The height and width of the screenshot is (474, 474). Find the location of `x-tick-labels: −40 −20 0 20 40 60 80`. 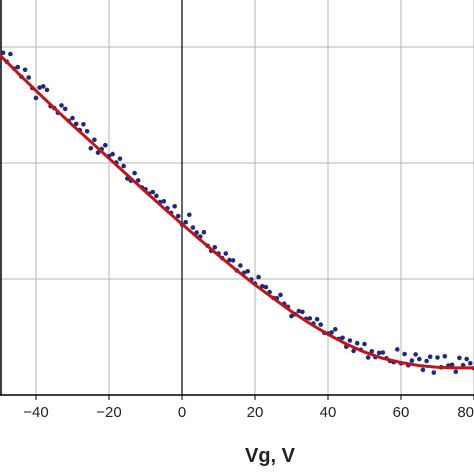

x-tick-labels: −40 −20 0 20 40 60 80 is located at coordinates (248, 408).